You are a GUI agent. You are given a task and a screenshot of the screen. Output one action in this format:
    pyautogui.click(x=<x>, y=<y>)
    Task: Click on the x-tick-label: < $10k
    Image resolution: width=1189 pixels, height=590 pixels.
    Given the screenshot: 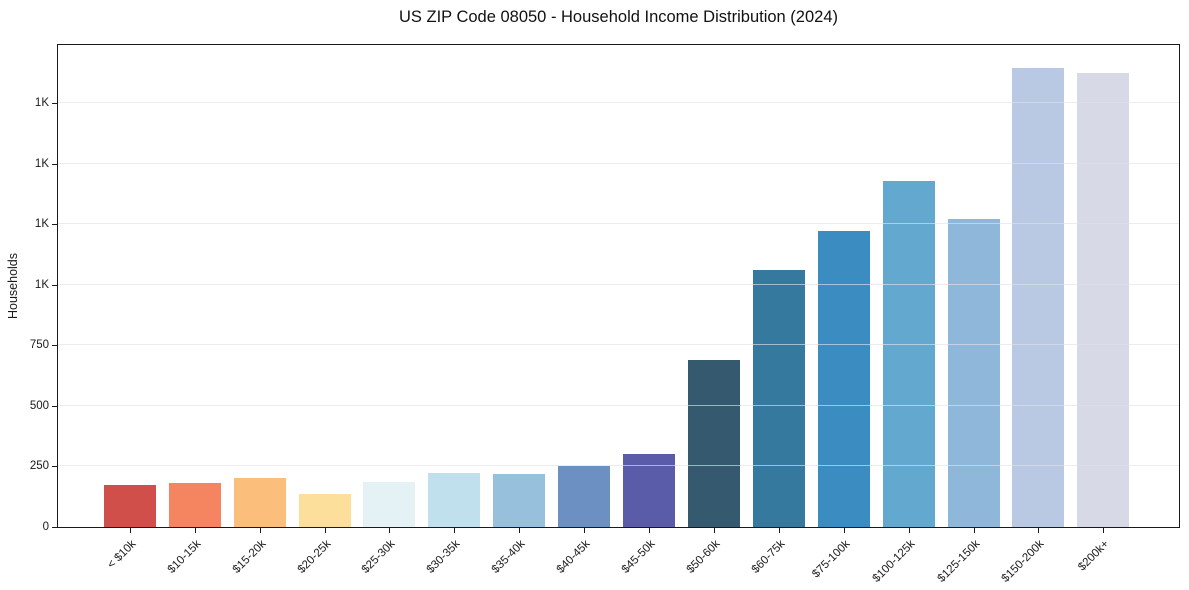 What is the action you would take?
    pyautogui.click(x=122, y=555)
    